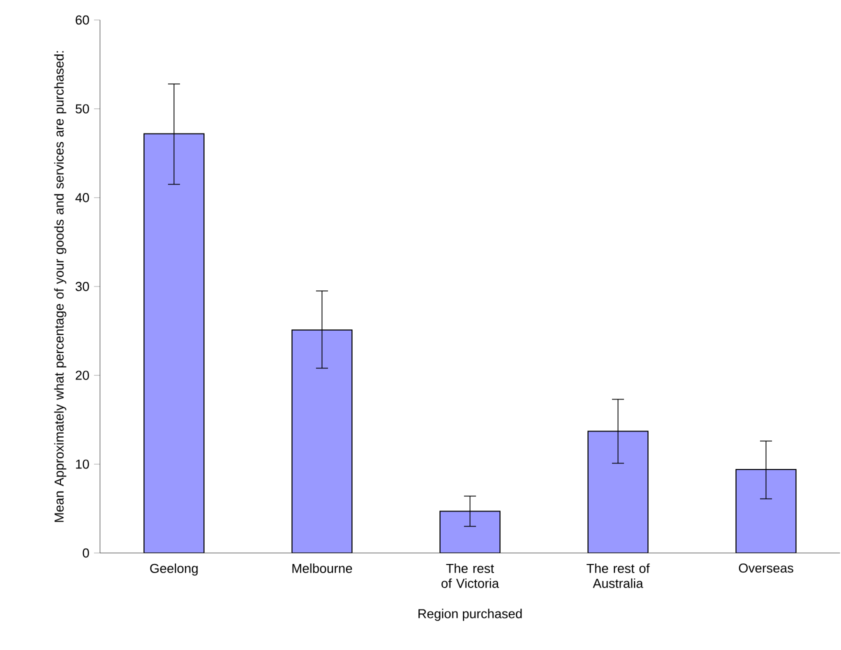 This screenshot has height=650, width=841. What do you see at coordinates (82, 20) in the screenshot?
I see `y-tick-label: 60` at bounding box center [82, 20].